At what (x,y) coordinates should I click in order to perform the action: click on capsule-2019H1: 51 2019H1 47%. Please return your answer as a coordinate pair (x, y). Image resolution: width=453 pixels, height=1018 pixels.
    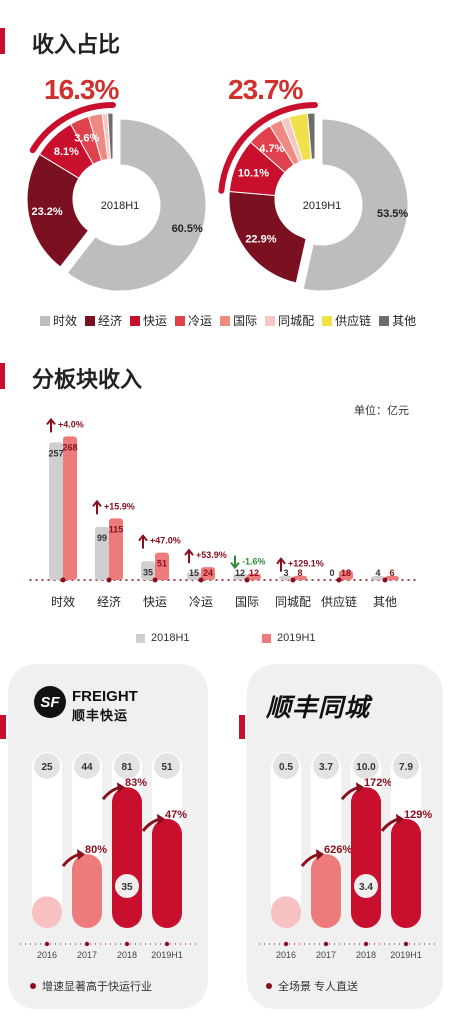
    Looking at the image, I should click on (164, 856).